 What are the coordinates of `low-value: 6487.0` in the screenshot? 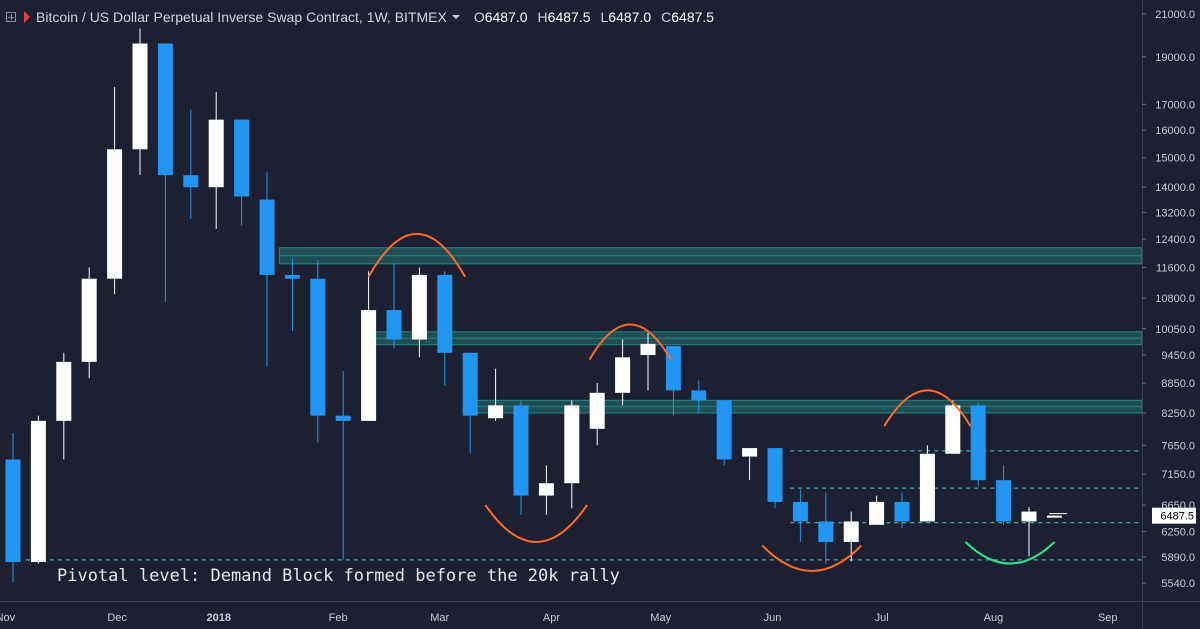 It's located at (630, 17).